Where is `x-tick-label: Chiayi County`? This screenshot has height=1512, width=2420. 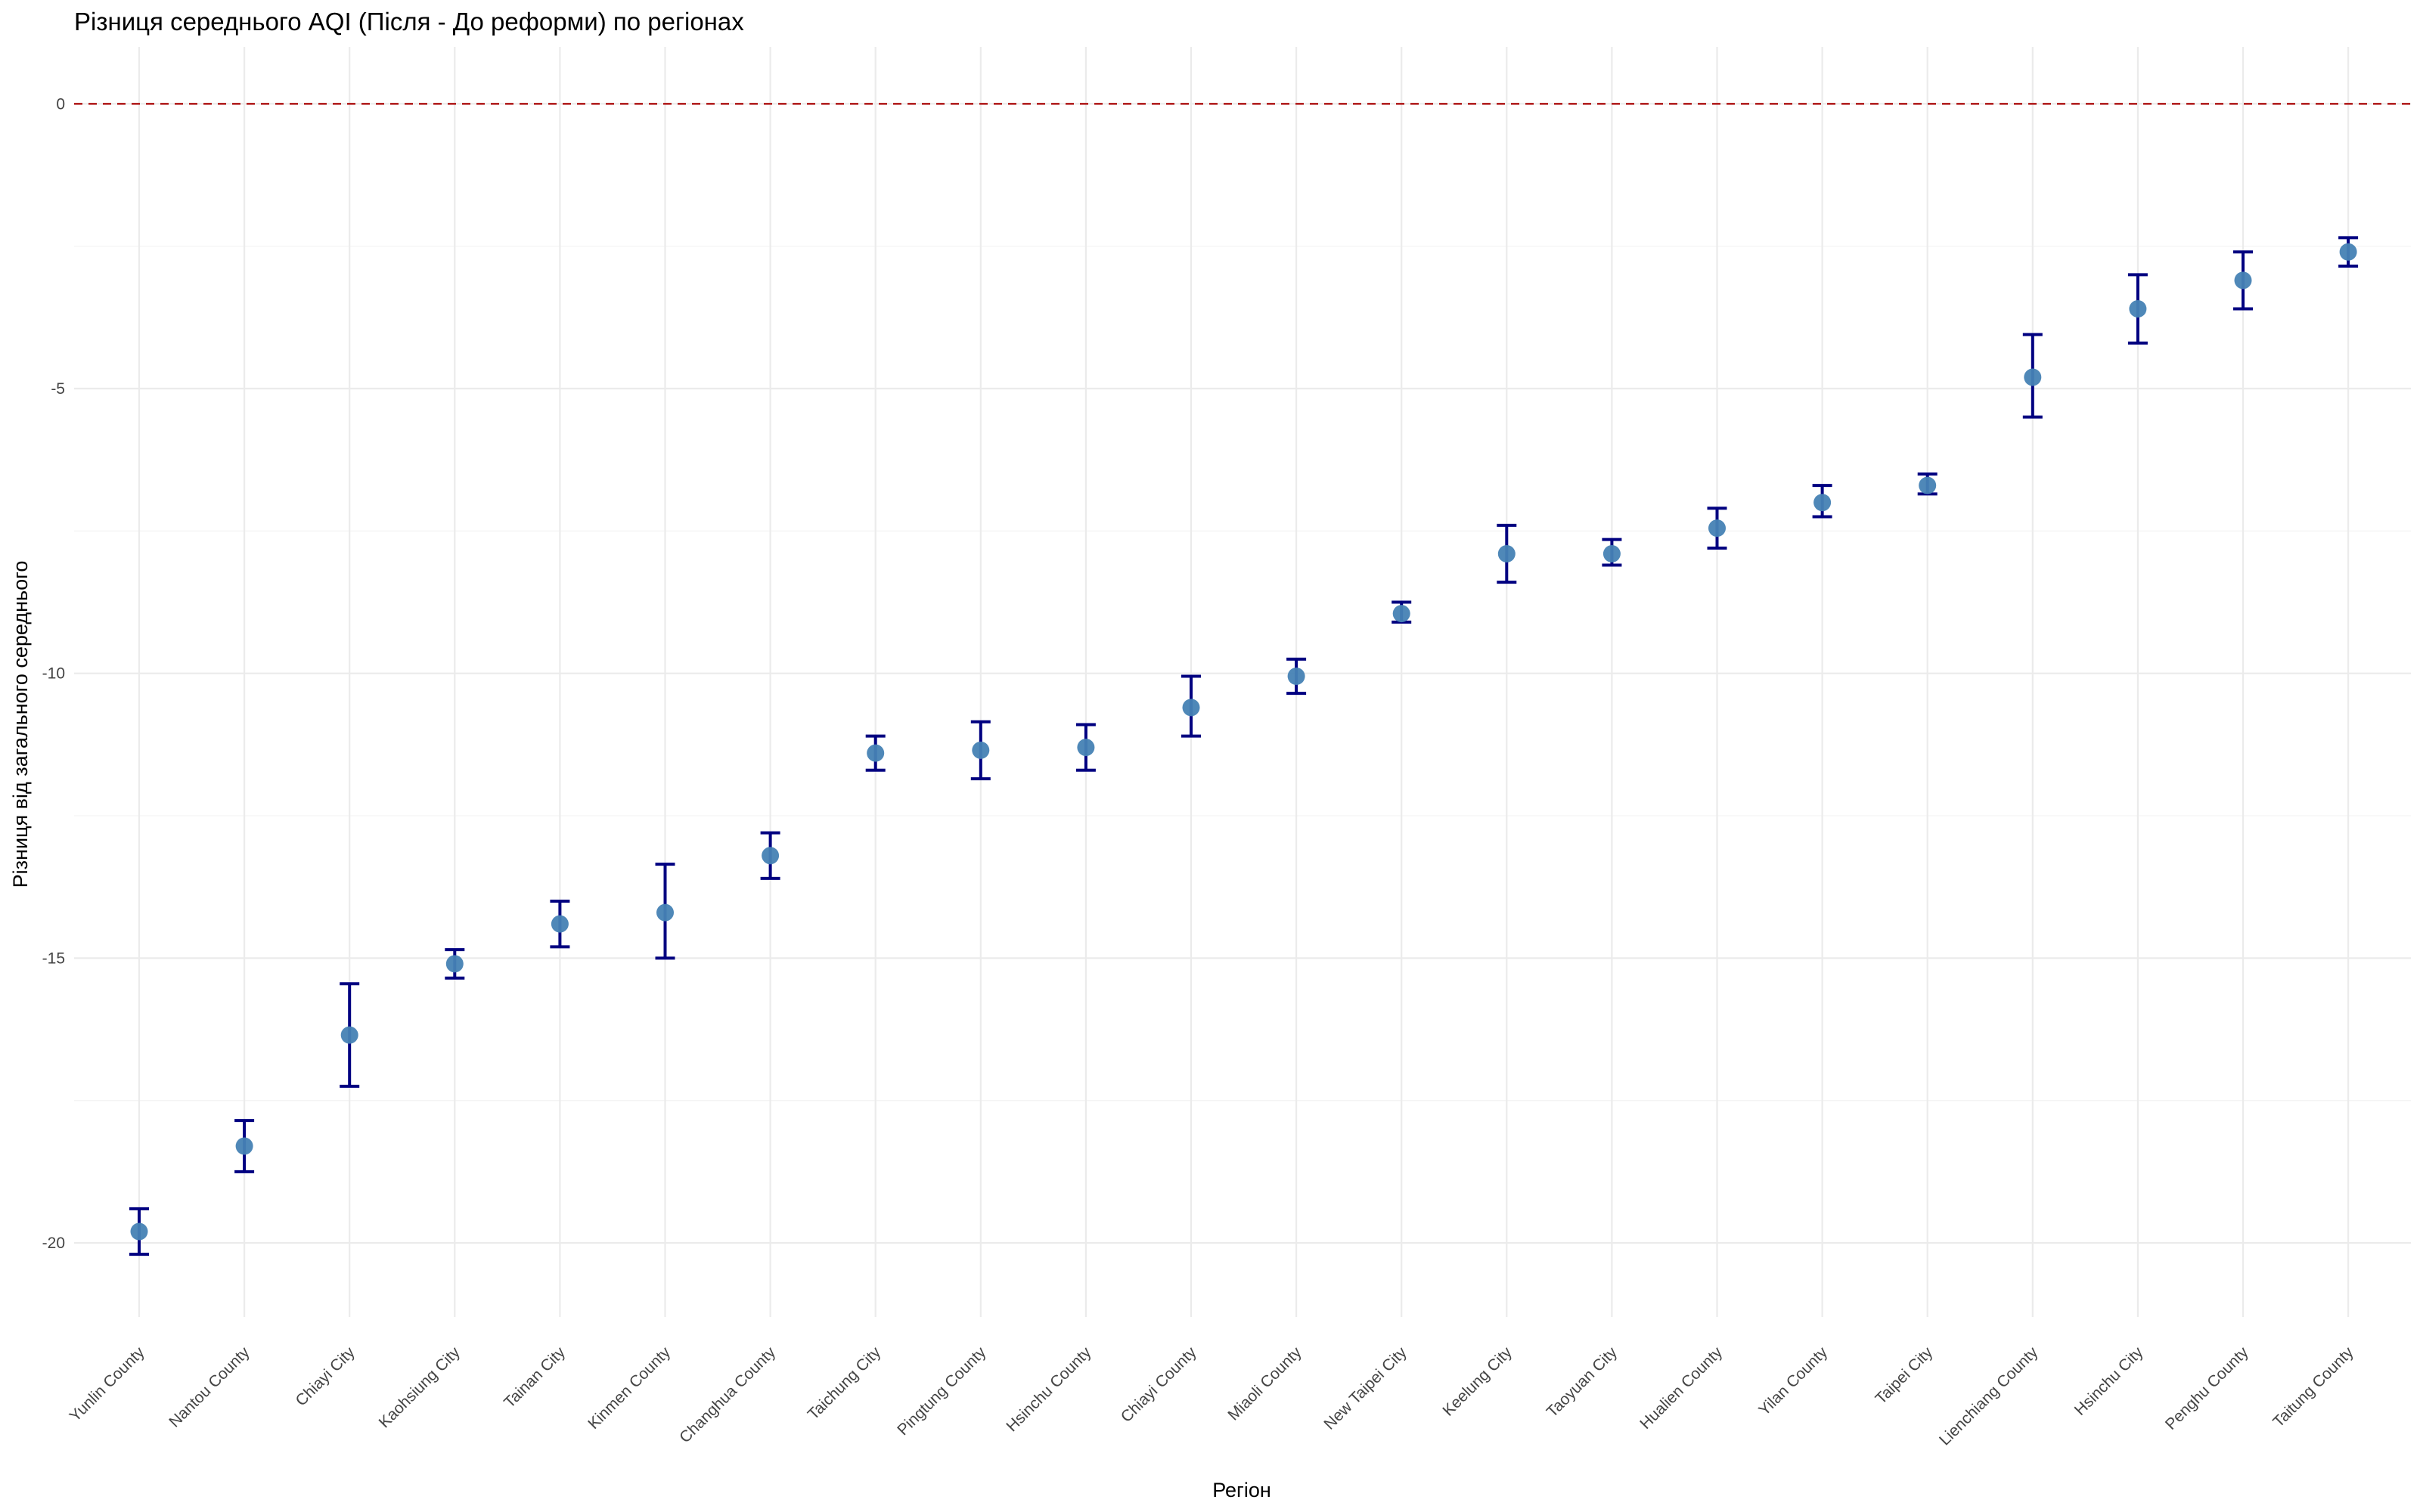 x-tick-label: Chiayi County is located at coordinates (1159, 1385).